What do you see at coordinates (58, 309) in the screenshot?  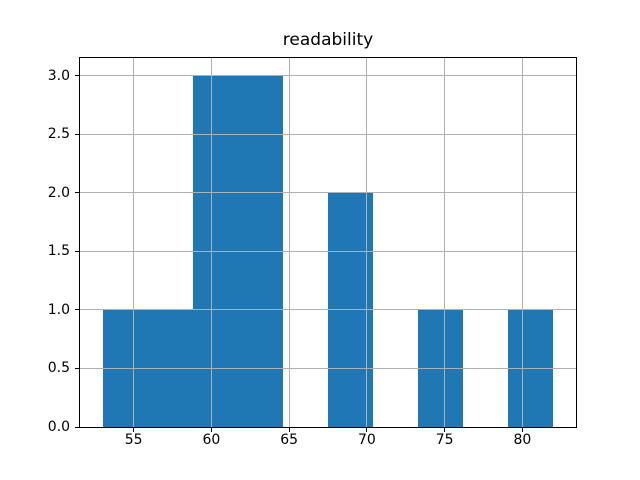 I see `y-tick-label: 1.0` at bounding box center [58, 309].